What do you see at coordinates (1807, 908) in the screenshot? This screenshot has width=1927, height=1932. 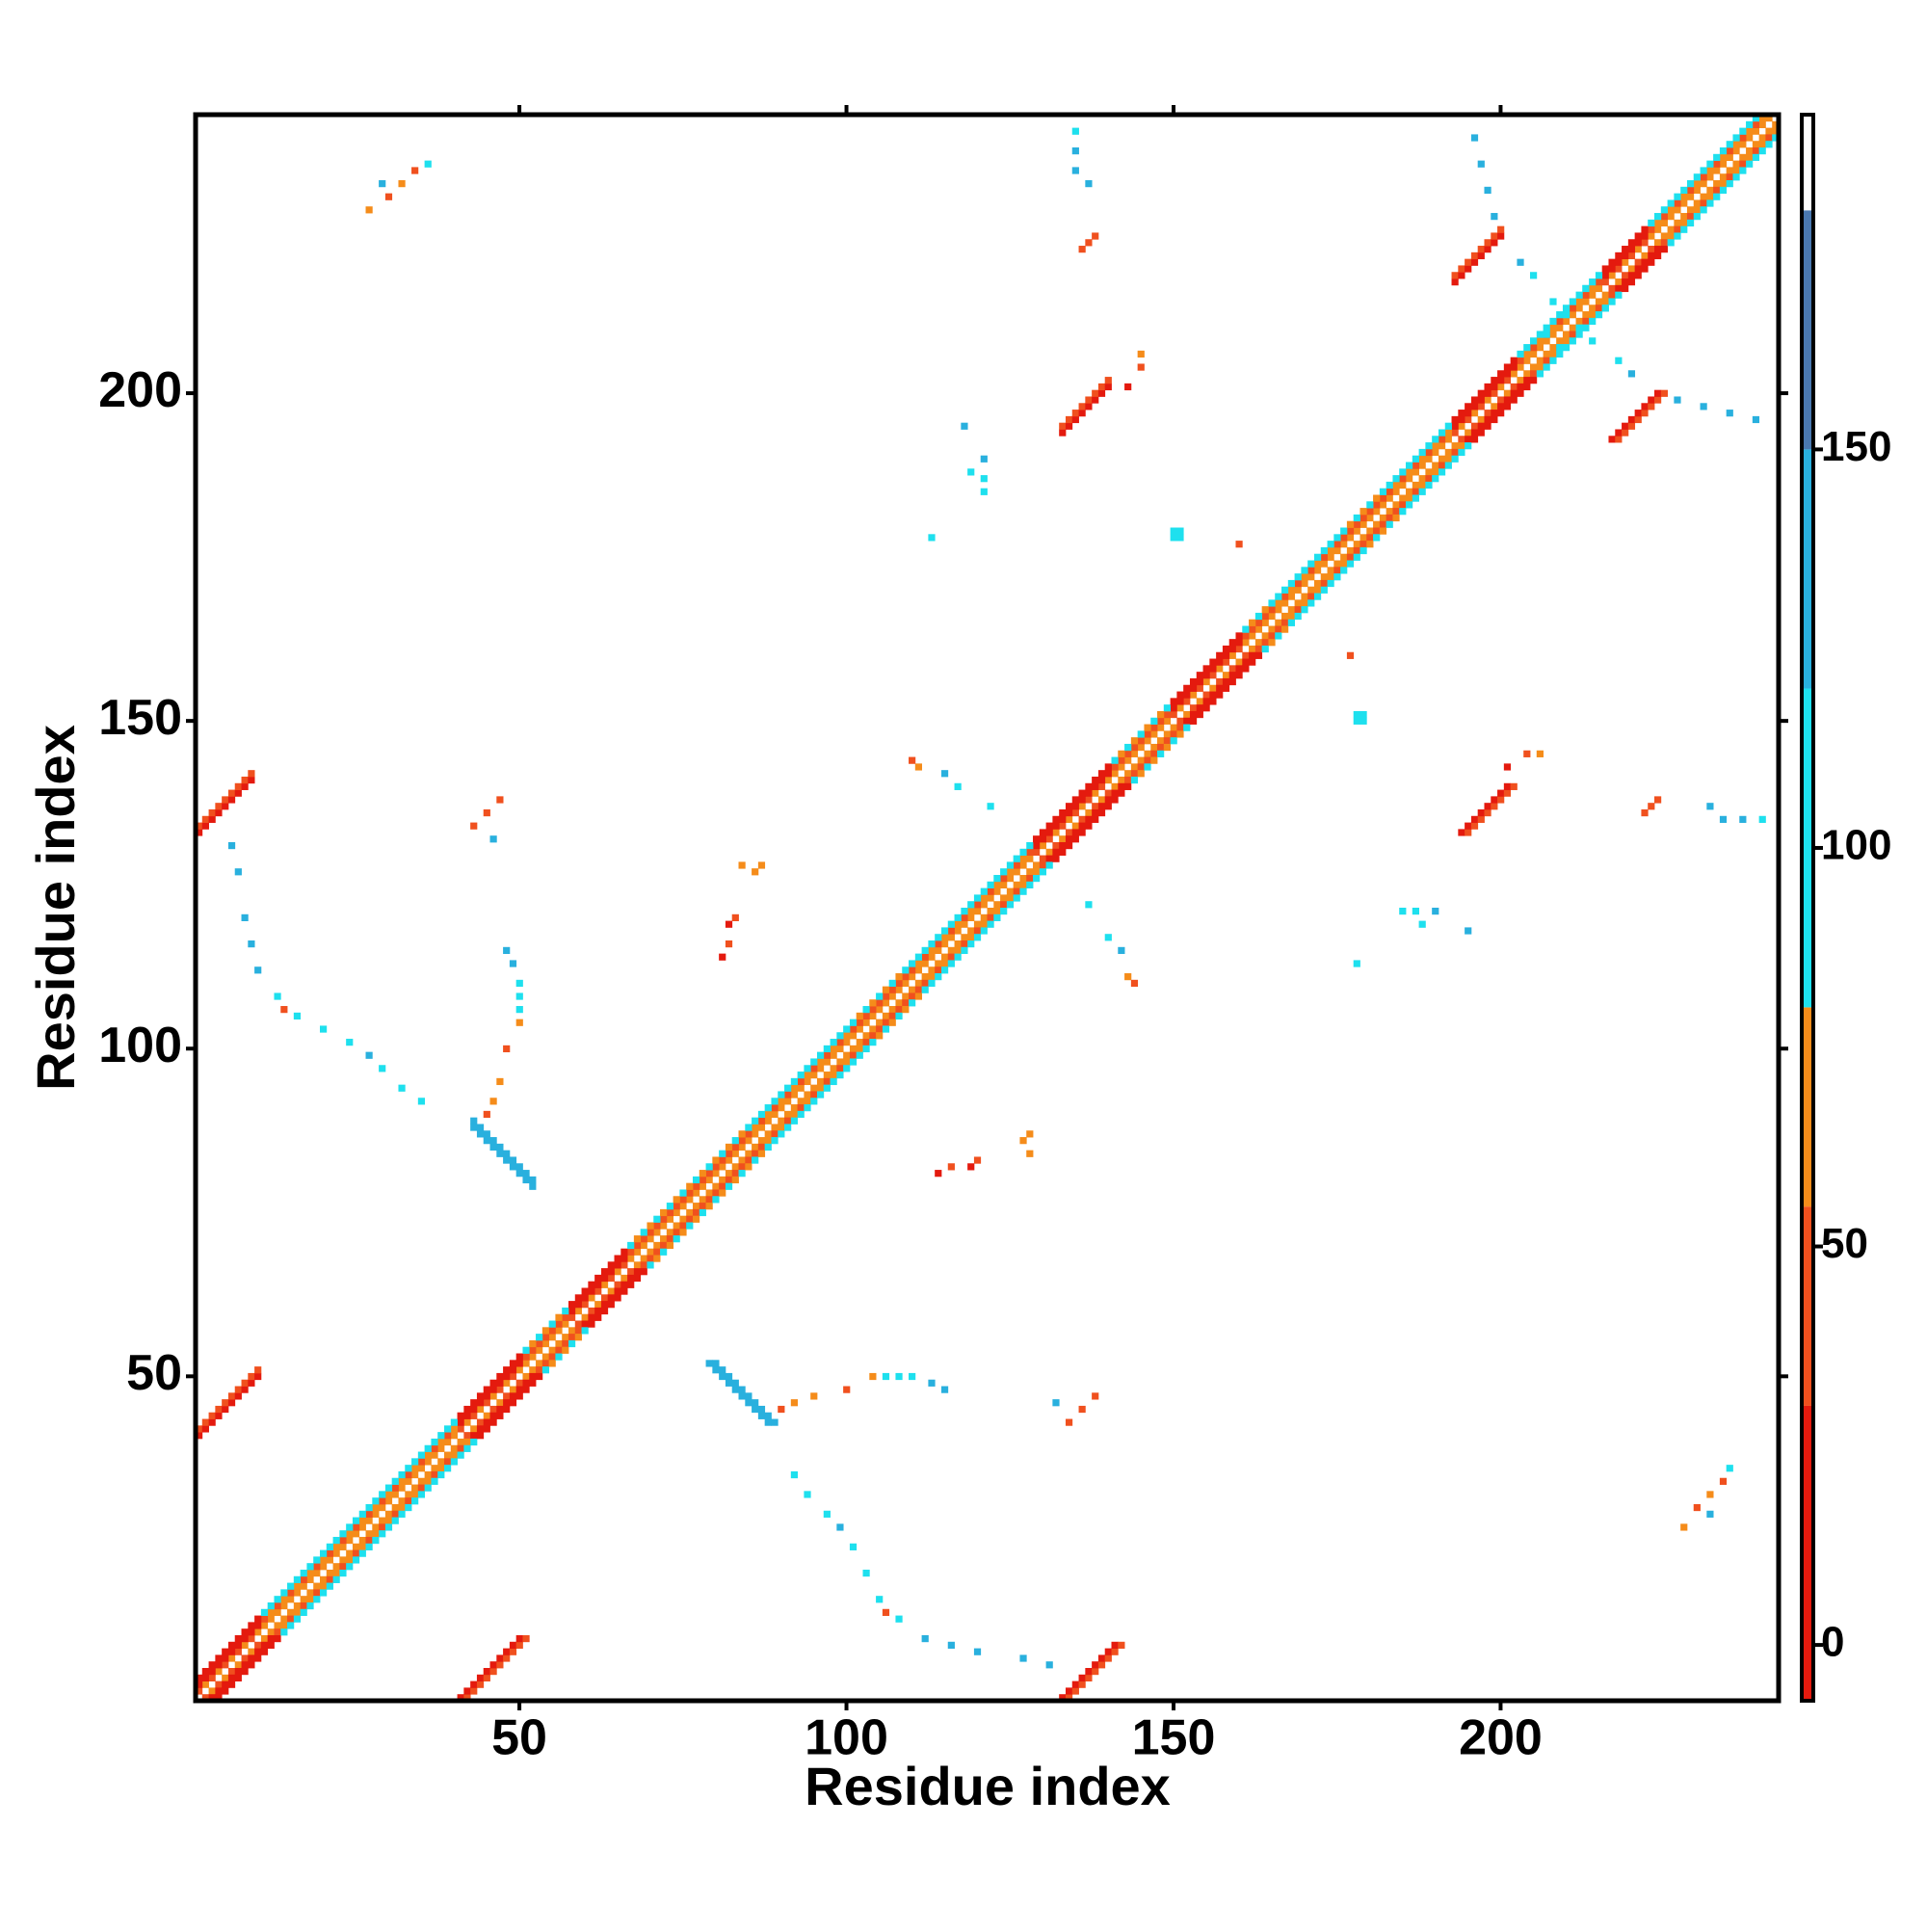 I see `colorbar-frame` at bounding box center [1807, 908].